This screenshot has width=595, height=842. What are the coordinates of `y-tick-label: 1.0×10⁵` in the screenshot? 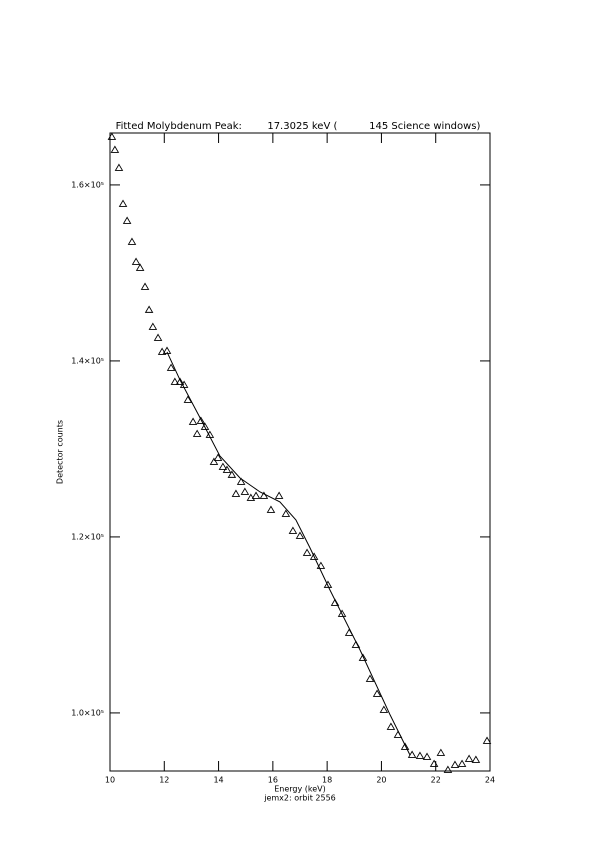 It's located at (87, 712).